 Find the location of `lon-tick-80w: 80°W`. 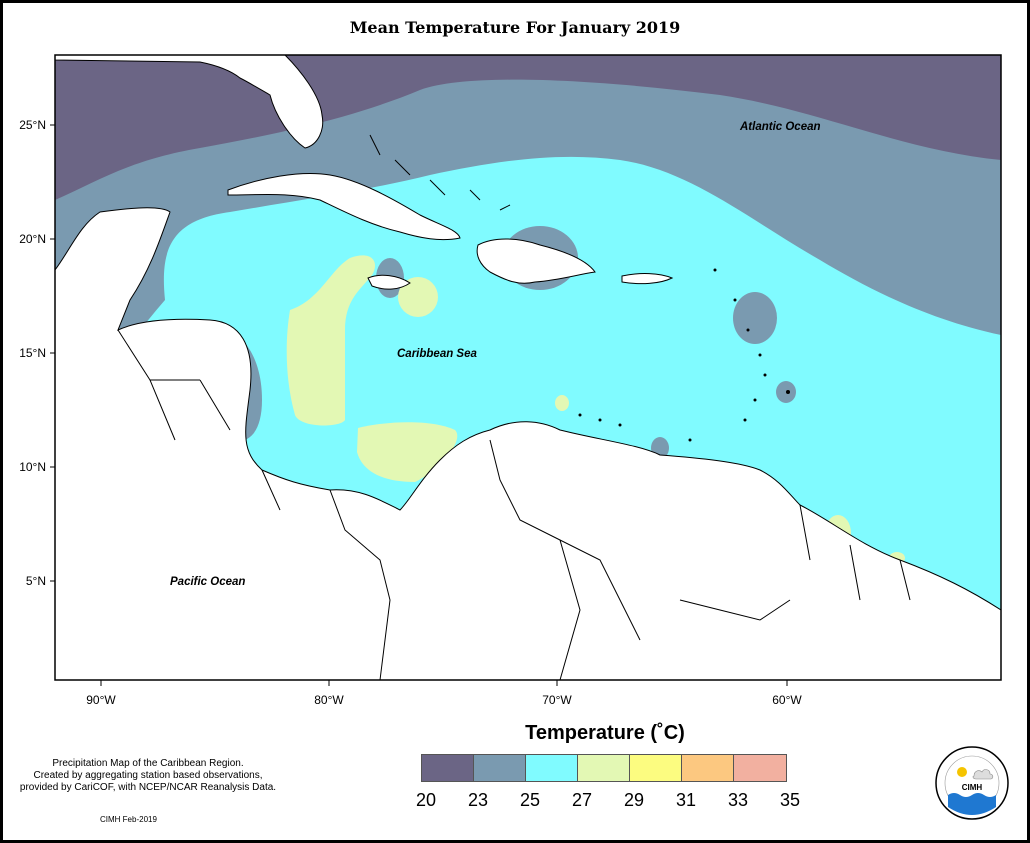

lon-tick-80w: 80°W is located at coordinates (329, 700).